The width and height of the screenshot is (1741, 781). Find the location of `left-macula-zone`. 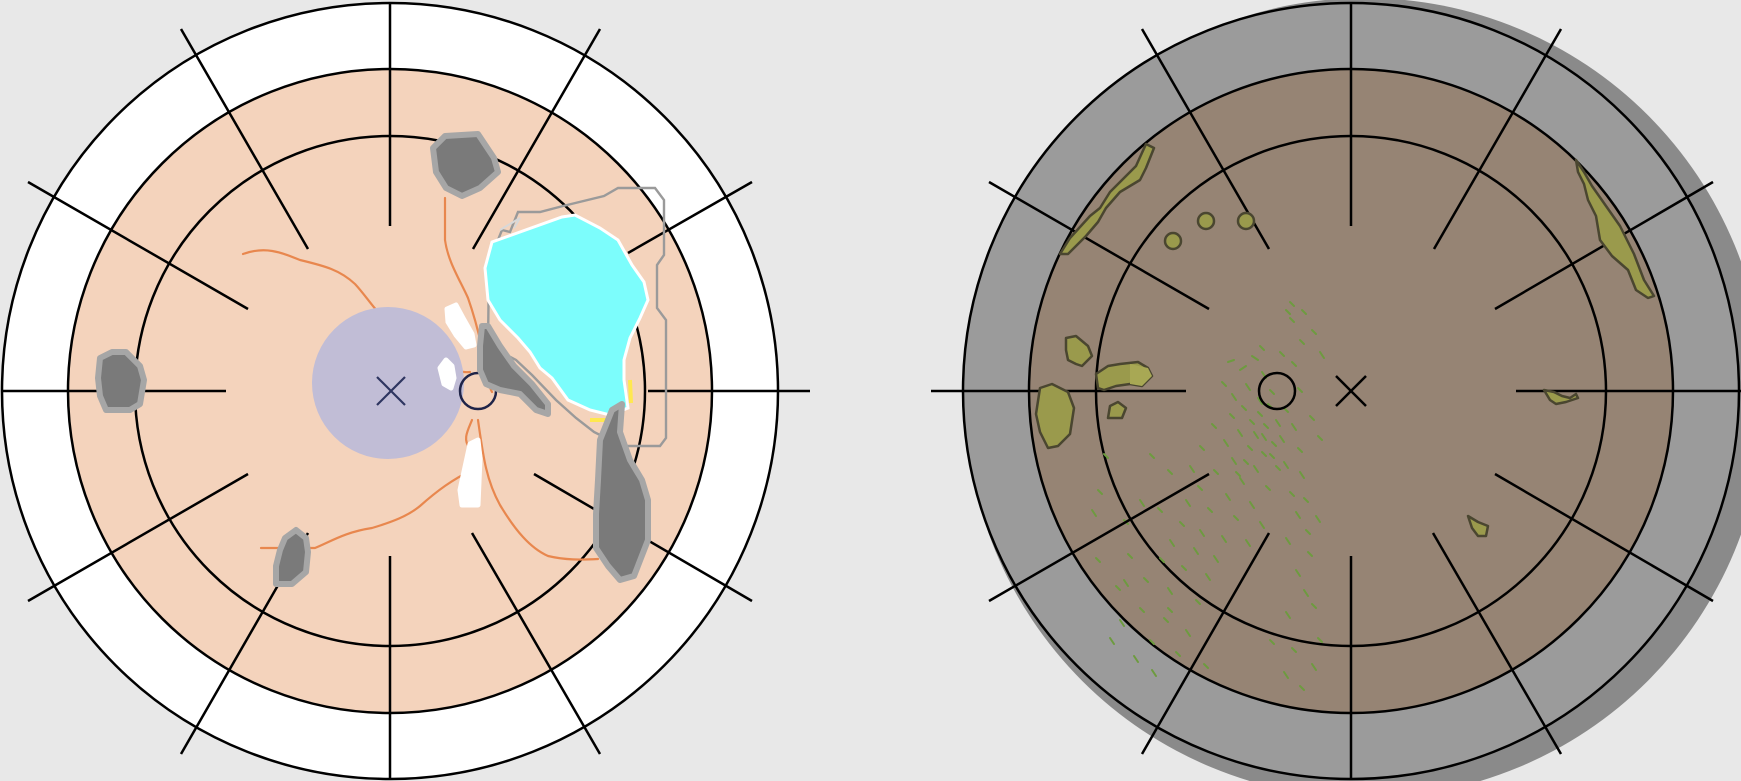

left-macula-zone is located at coordinates (388, 383).